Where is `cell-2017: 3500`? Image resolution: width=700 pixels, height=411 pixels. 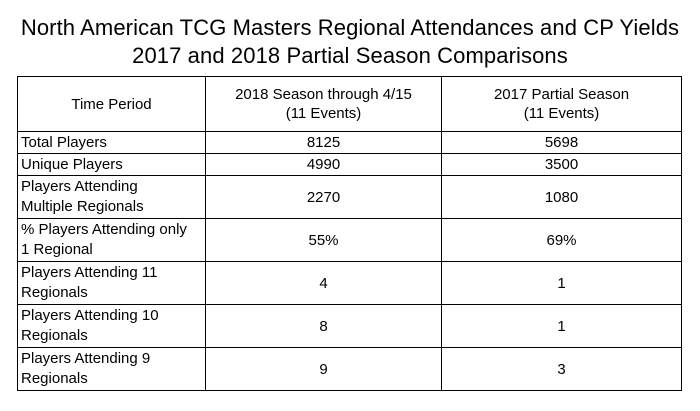 cell-2017: 3500 is located at coordinates (561, 164).